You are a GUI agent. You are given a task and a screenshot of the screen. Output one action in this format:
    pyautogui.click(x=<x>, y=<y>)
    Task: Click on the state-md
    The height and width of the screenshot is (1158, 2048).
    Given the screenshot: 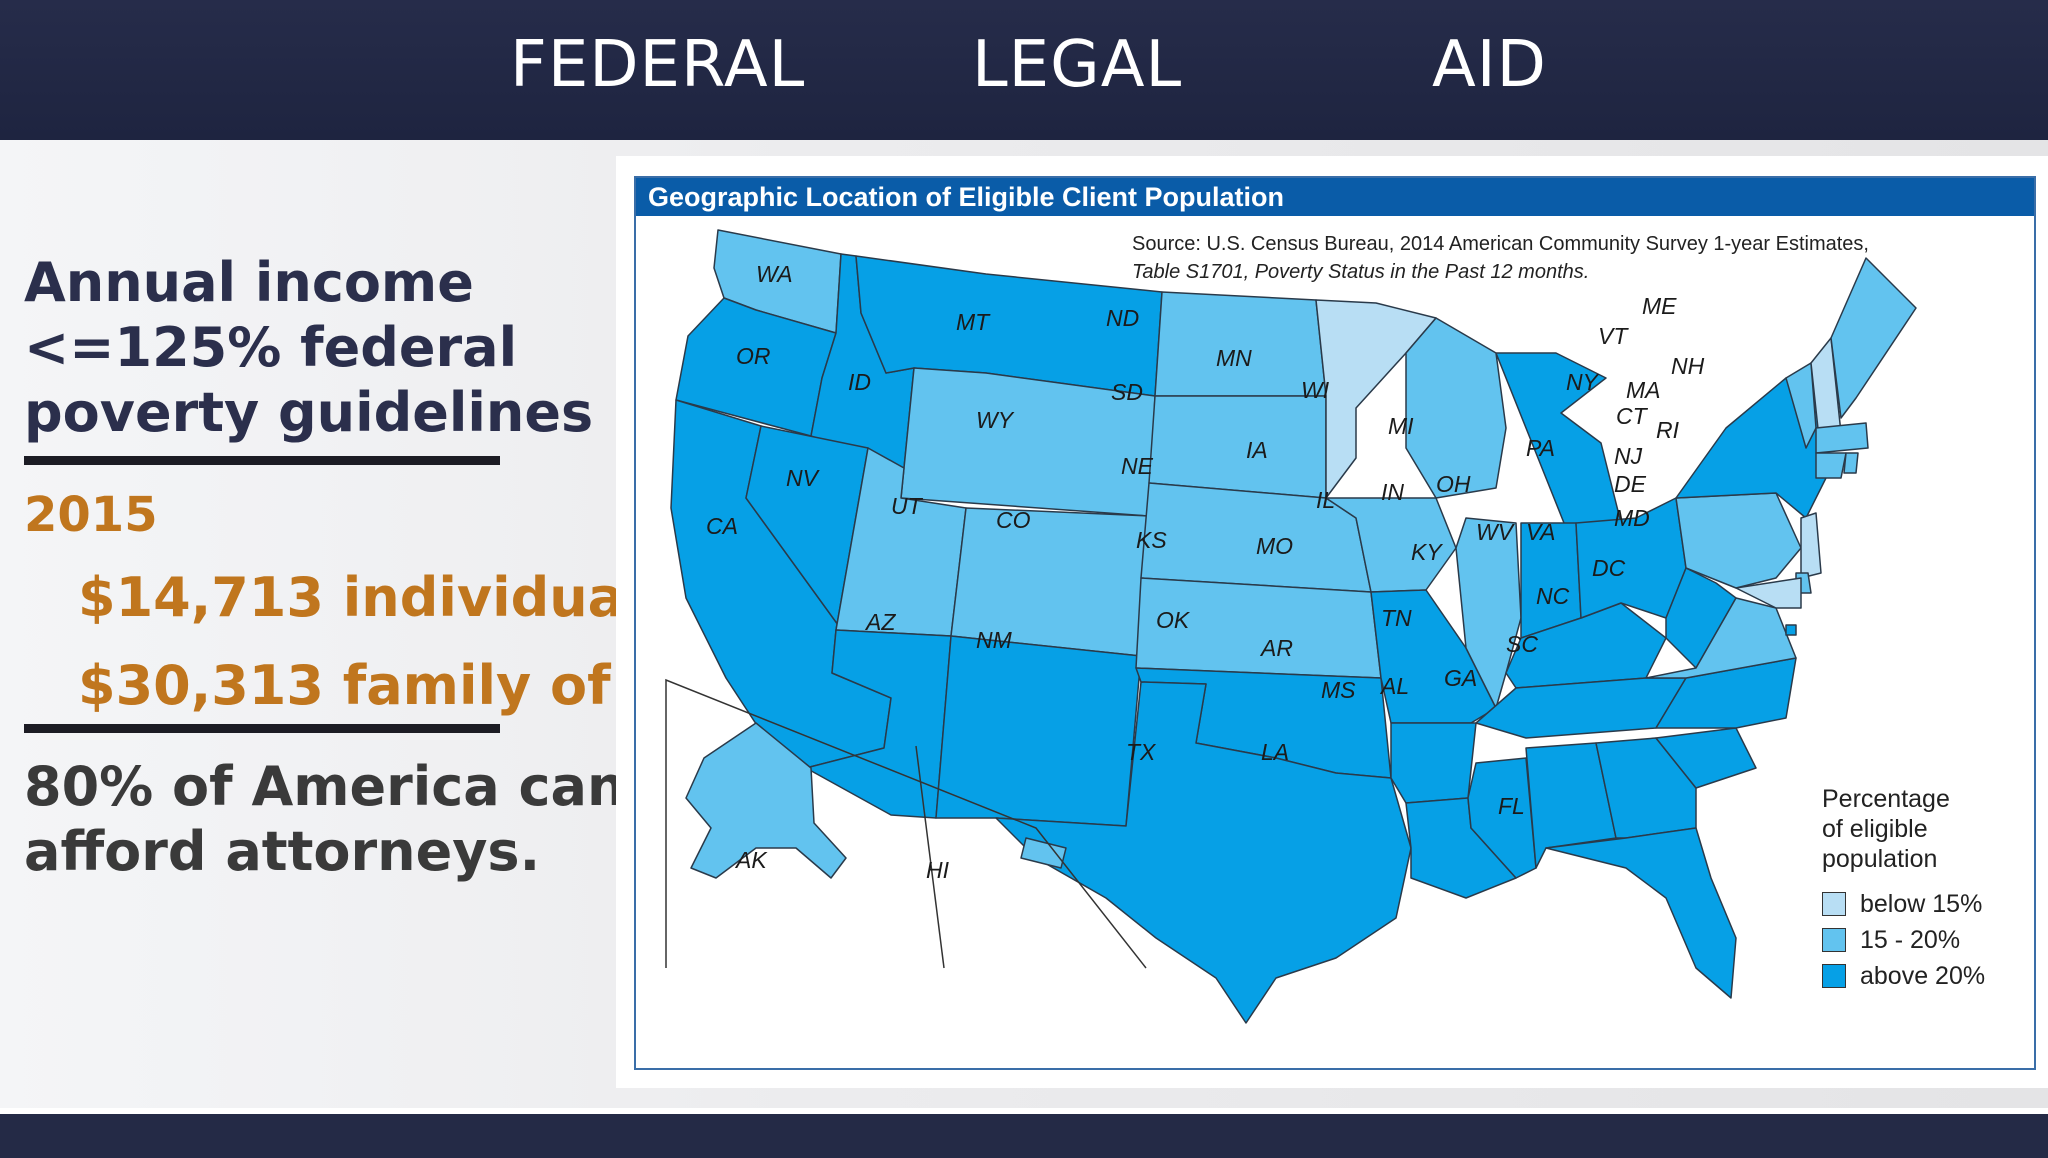 What is the action you would take?
    pyautogui.click(x=1768, y=593)
    